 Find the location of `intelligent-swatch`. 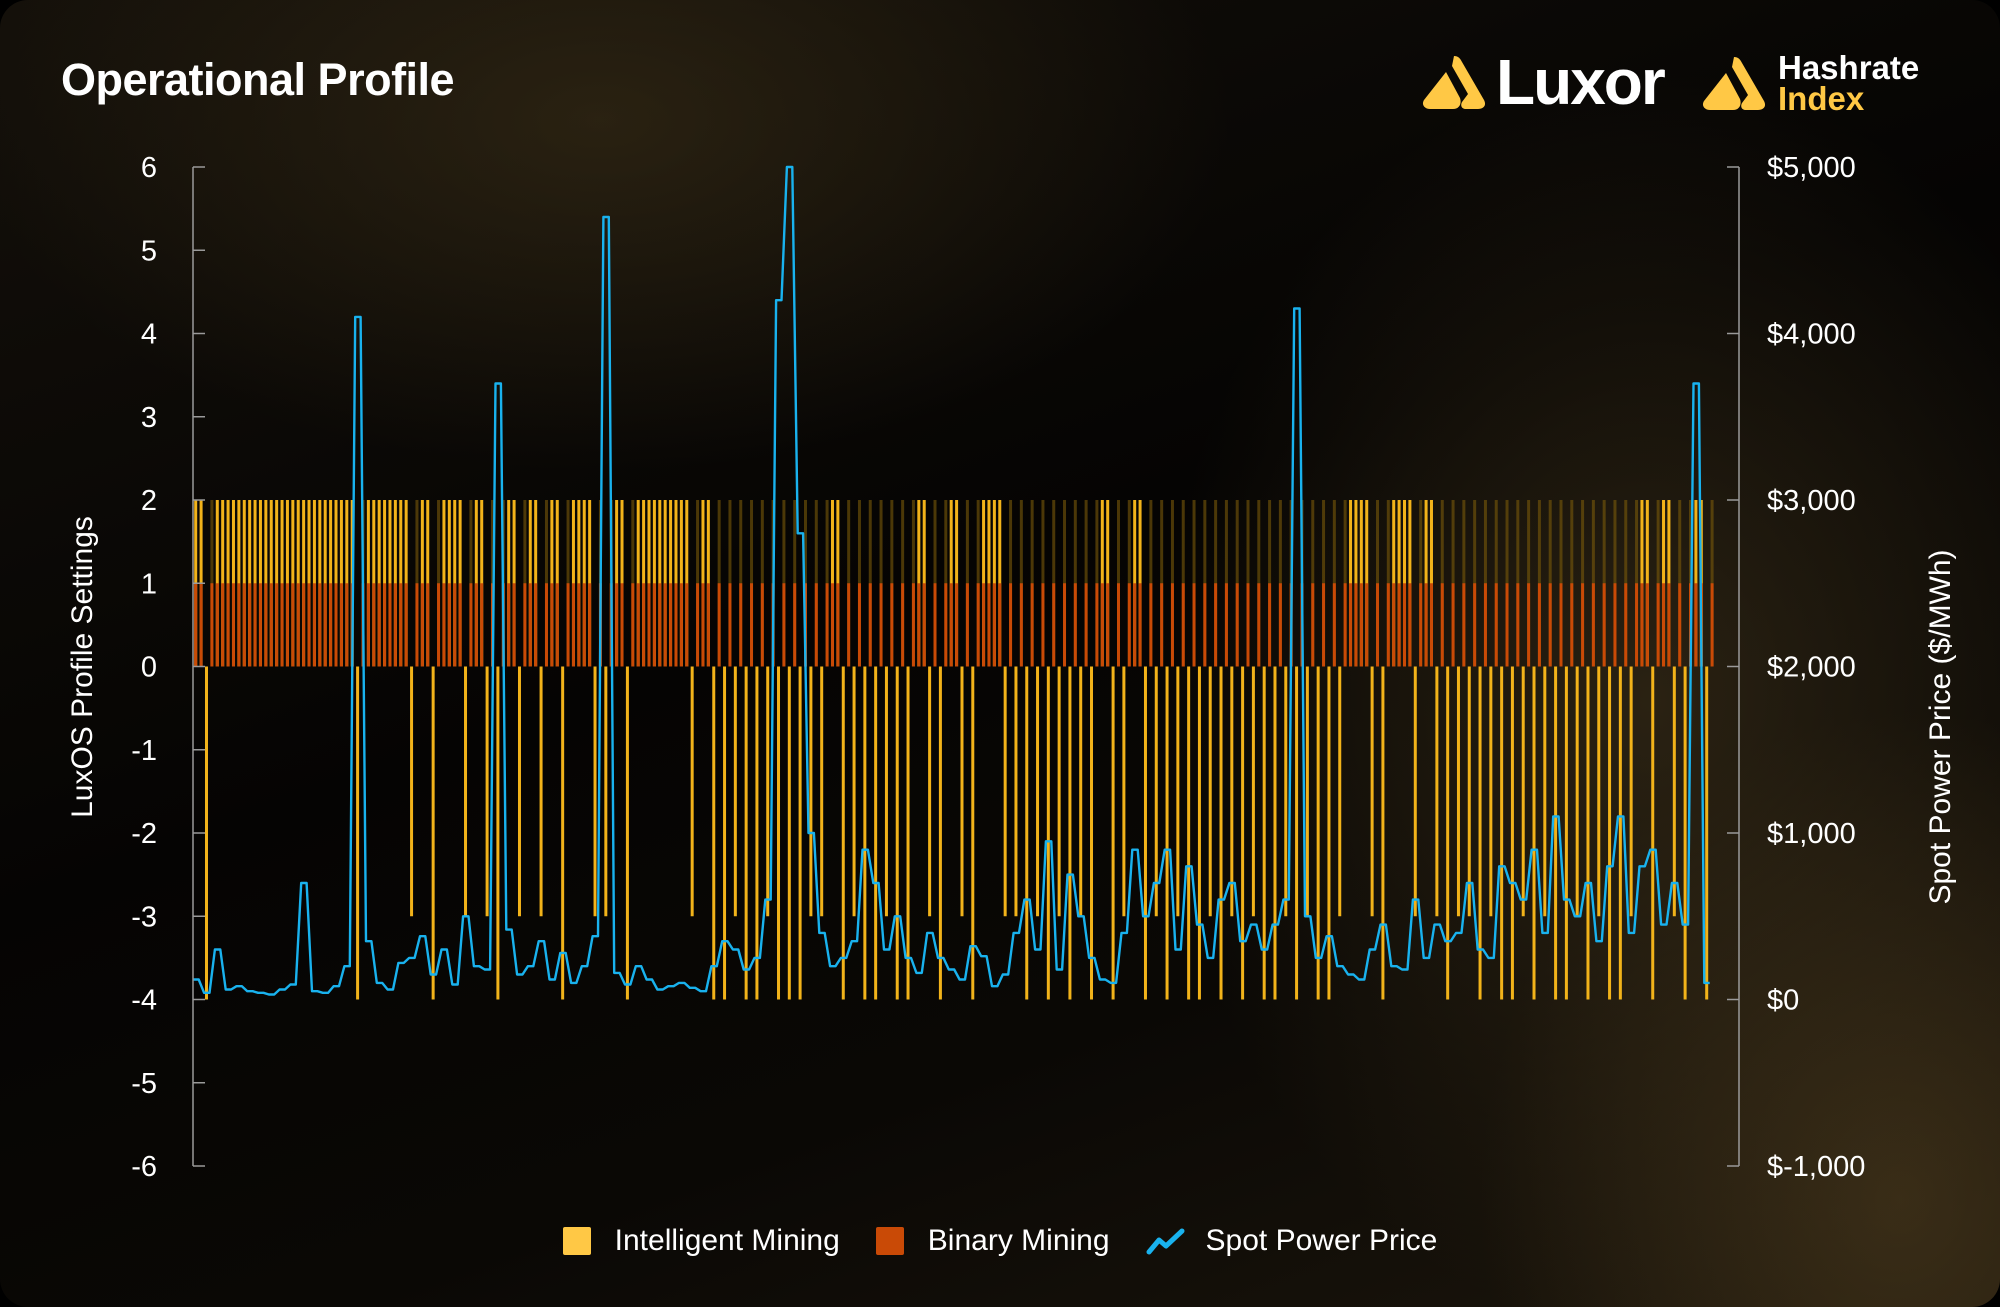

intelligent-swatch is located at coordinates (576, 1241).